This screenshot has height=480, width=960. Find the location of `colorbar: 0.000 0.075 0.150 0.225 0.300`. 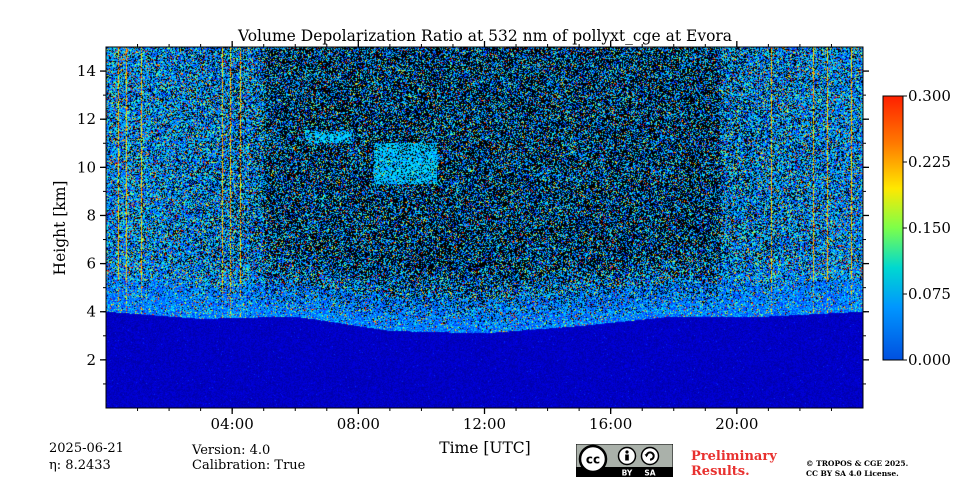

colorbar: 0.000 0.075 0.150 0.225 0.300 is located at coordinates (916, 228).